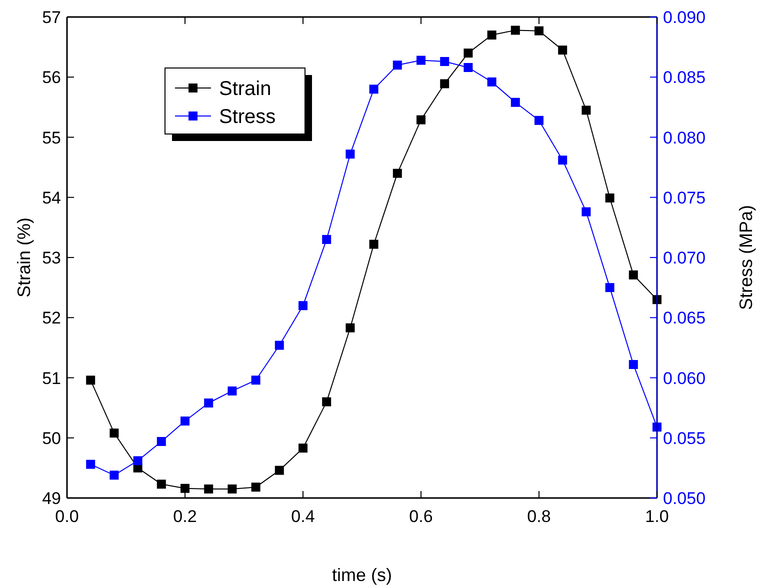  I want to click on x-tick-label: 0.8, so click(539, 516).